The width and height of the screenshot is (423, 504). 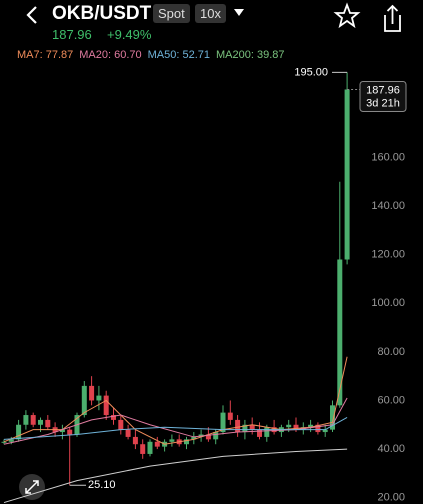 What do you see at coordinates (110, 55) in the screenshot?
I see `indicator-label: MA20: 60.70` at bounding box center [110, 55].